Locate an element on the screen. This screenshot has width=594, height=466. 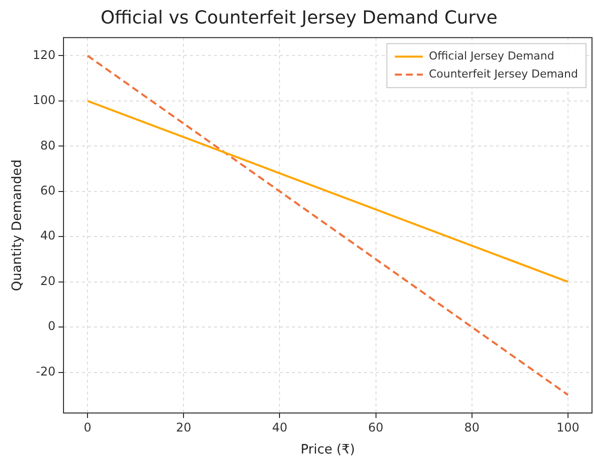
x-tick-label: 0 is located at coordinates (88, 427).